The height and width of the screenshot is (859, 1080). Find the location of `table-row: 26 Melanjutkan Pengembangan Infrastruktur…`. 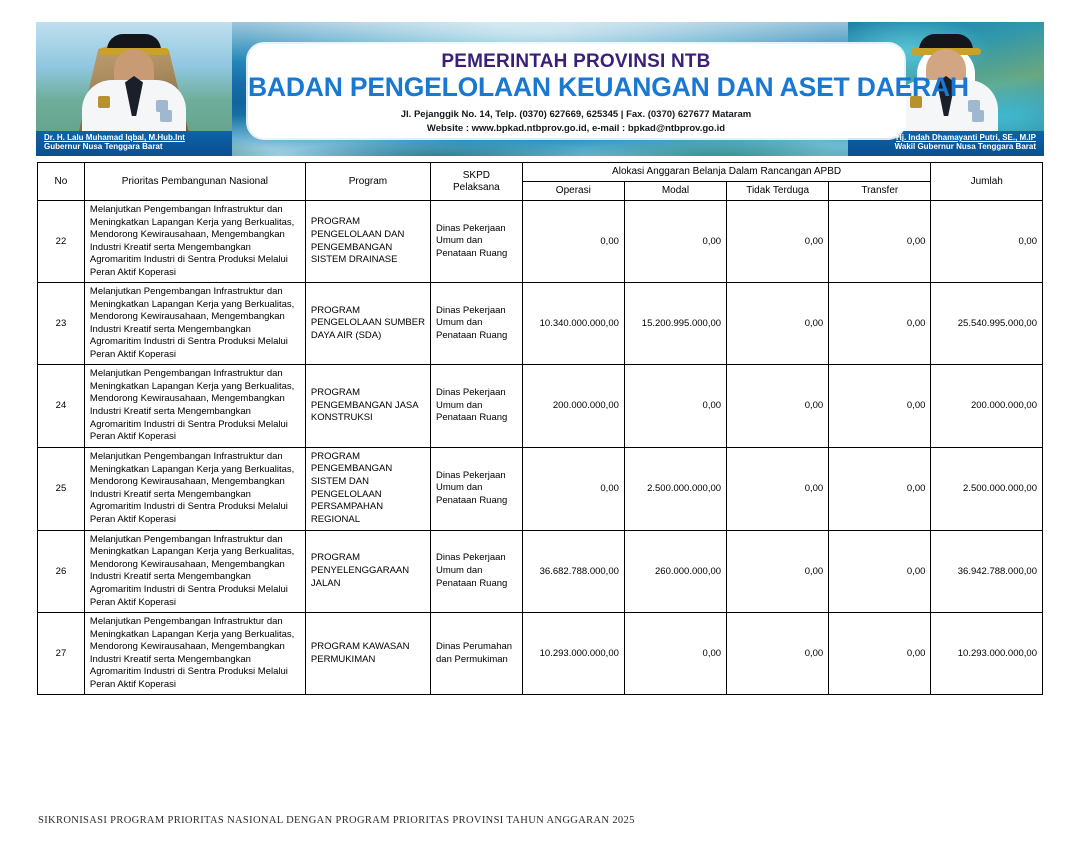

table-row: 26 Melanjutkan Pengembangan Infrastruktur… is located at coordinates (540, 571).